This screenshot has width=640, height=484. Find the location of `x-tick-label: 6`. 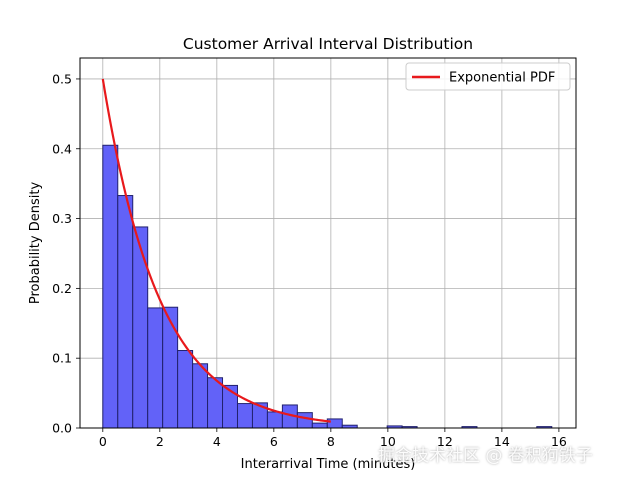

x-tick-label: 6 is located at coordinates (274, 441).